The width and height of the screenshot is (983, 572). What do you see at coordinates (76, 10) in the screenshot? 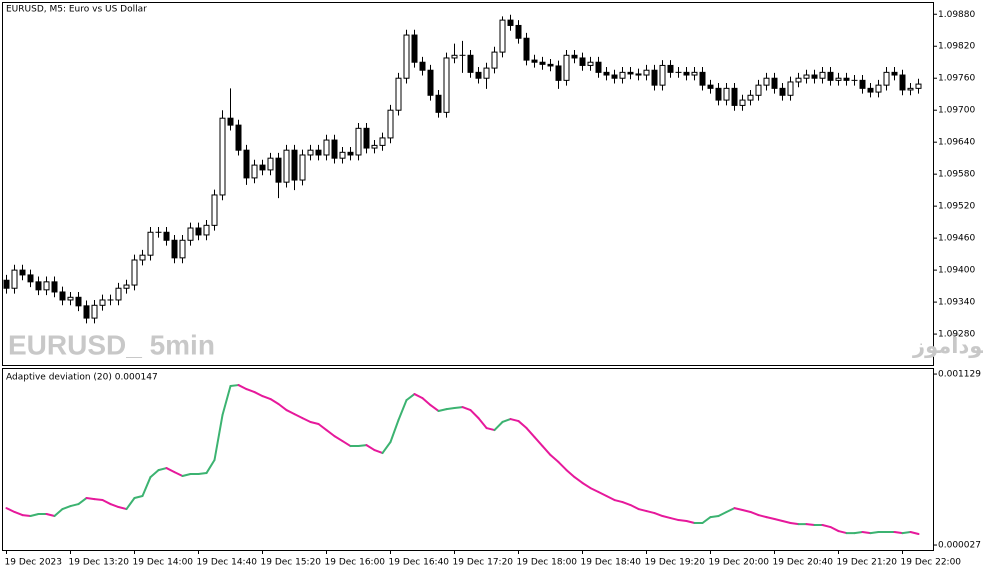
I see `chart-title: EURUSD, M5: Euro vs US Dollar` at bounding box center [76, 10].